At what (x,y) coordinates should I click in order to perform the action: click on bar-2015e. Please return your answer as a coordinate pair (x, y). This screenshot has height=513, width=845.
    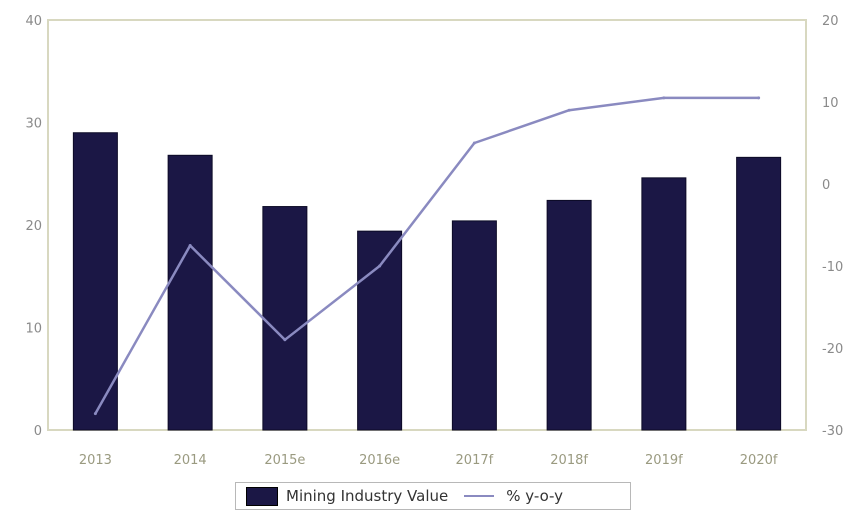
    Looking at the image, I should click on (285, 318).